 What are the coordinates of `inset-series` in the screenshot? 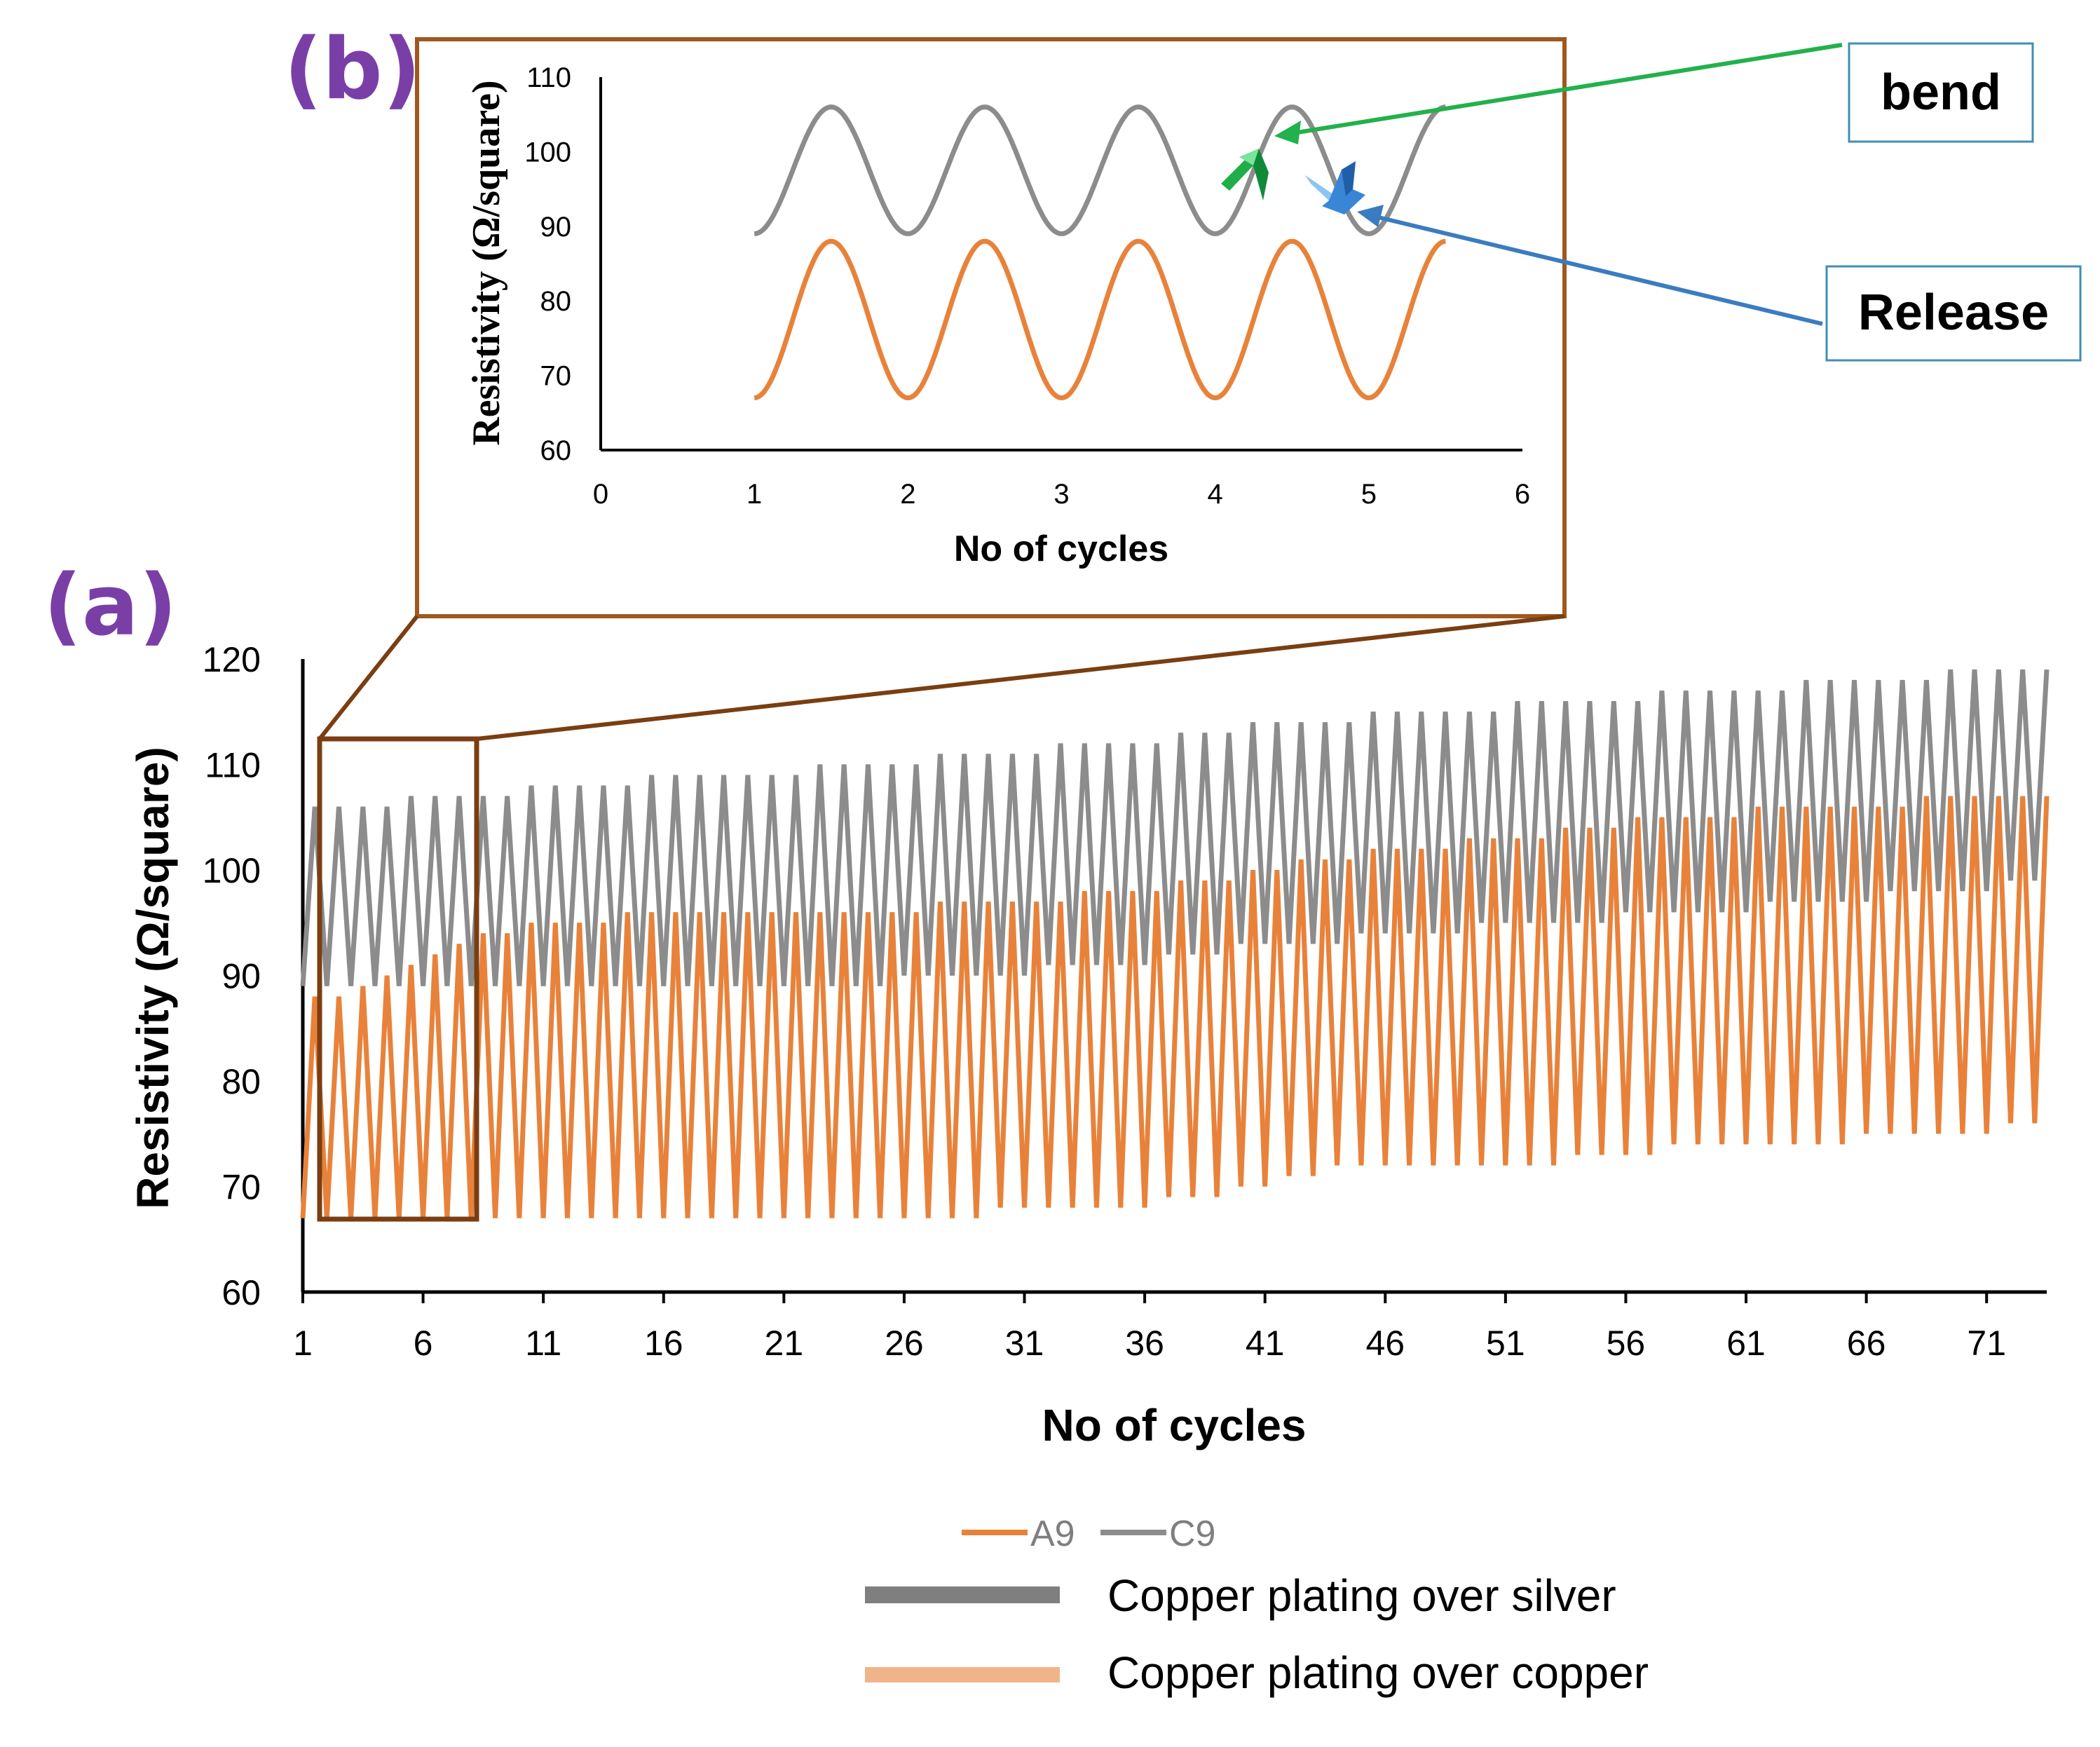 It's located at (1100, 252).